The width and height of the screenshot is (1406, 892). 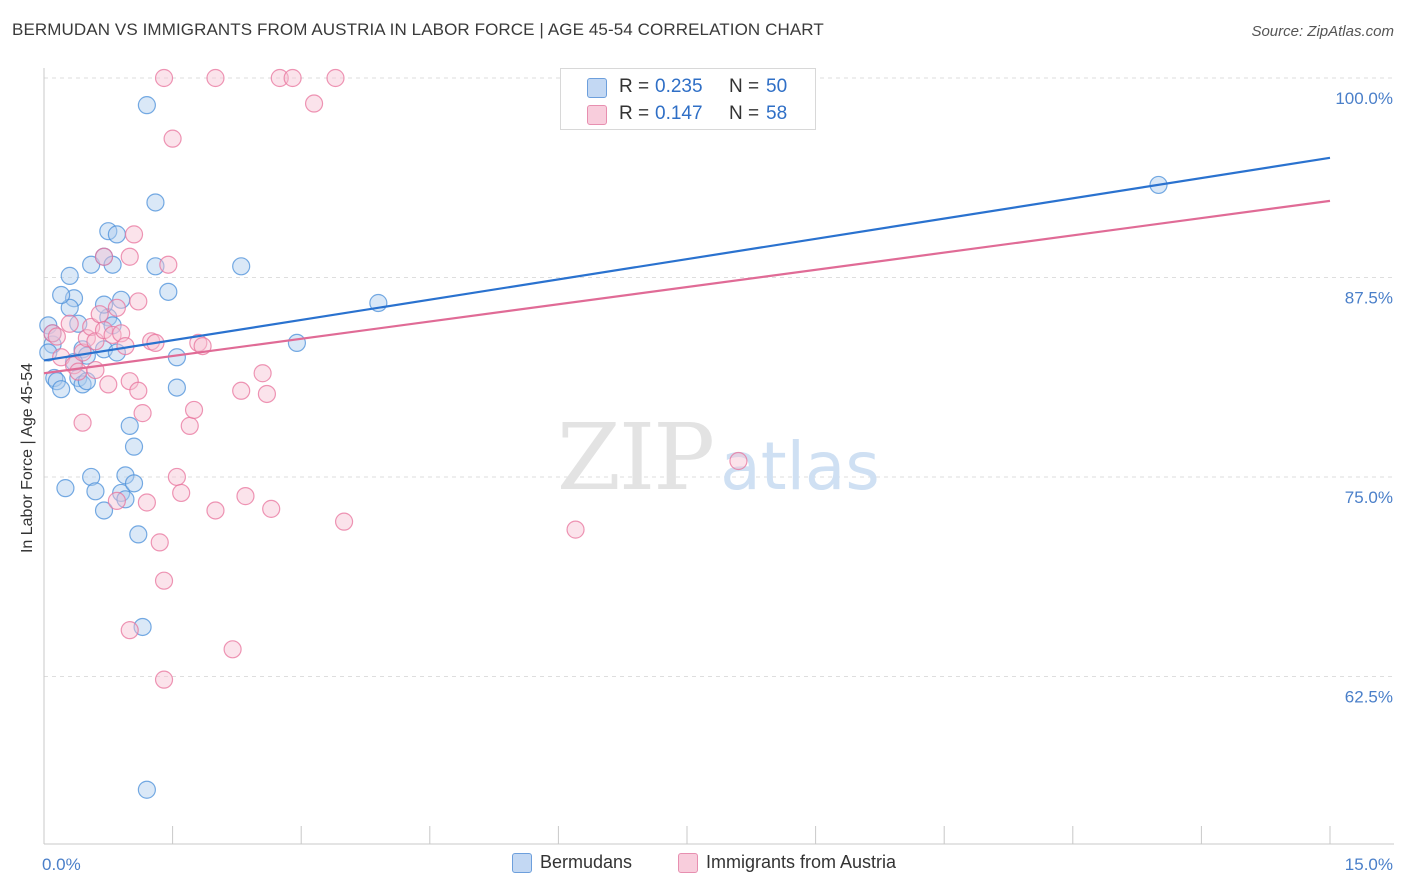 I want to click on y-tick-labels: 62.5% 75.0% 87.5% 100.0%, so click(x=1364, y=397).